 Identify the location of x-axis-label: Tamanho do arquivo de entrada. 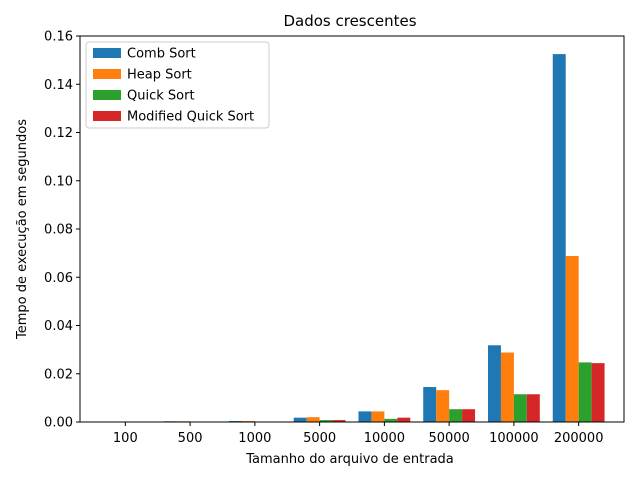
(349, 459).